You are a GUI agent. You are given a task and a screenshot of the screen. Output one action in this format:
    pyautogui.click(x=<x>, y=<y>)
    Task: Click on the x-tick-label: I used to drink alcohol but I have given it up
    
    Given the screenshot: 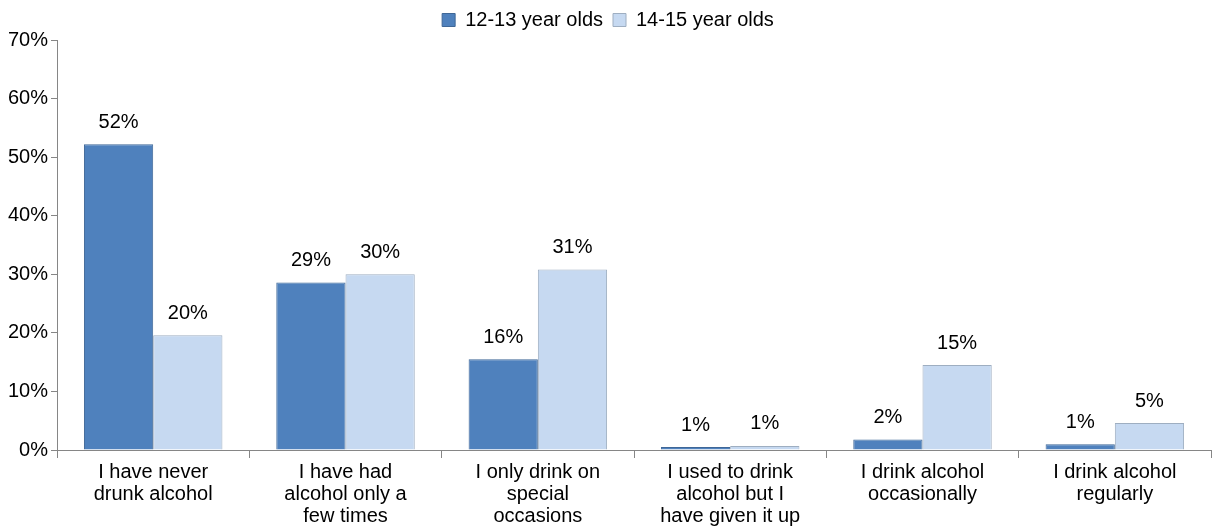 What is the action you would take?
    pyautogui.click(x=730, y=492)
    